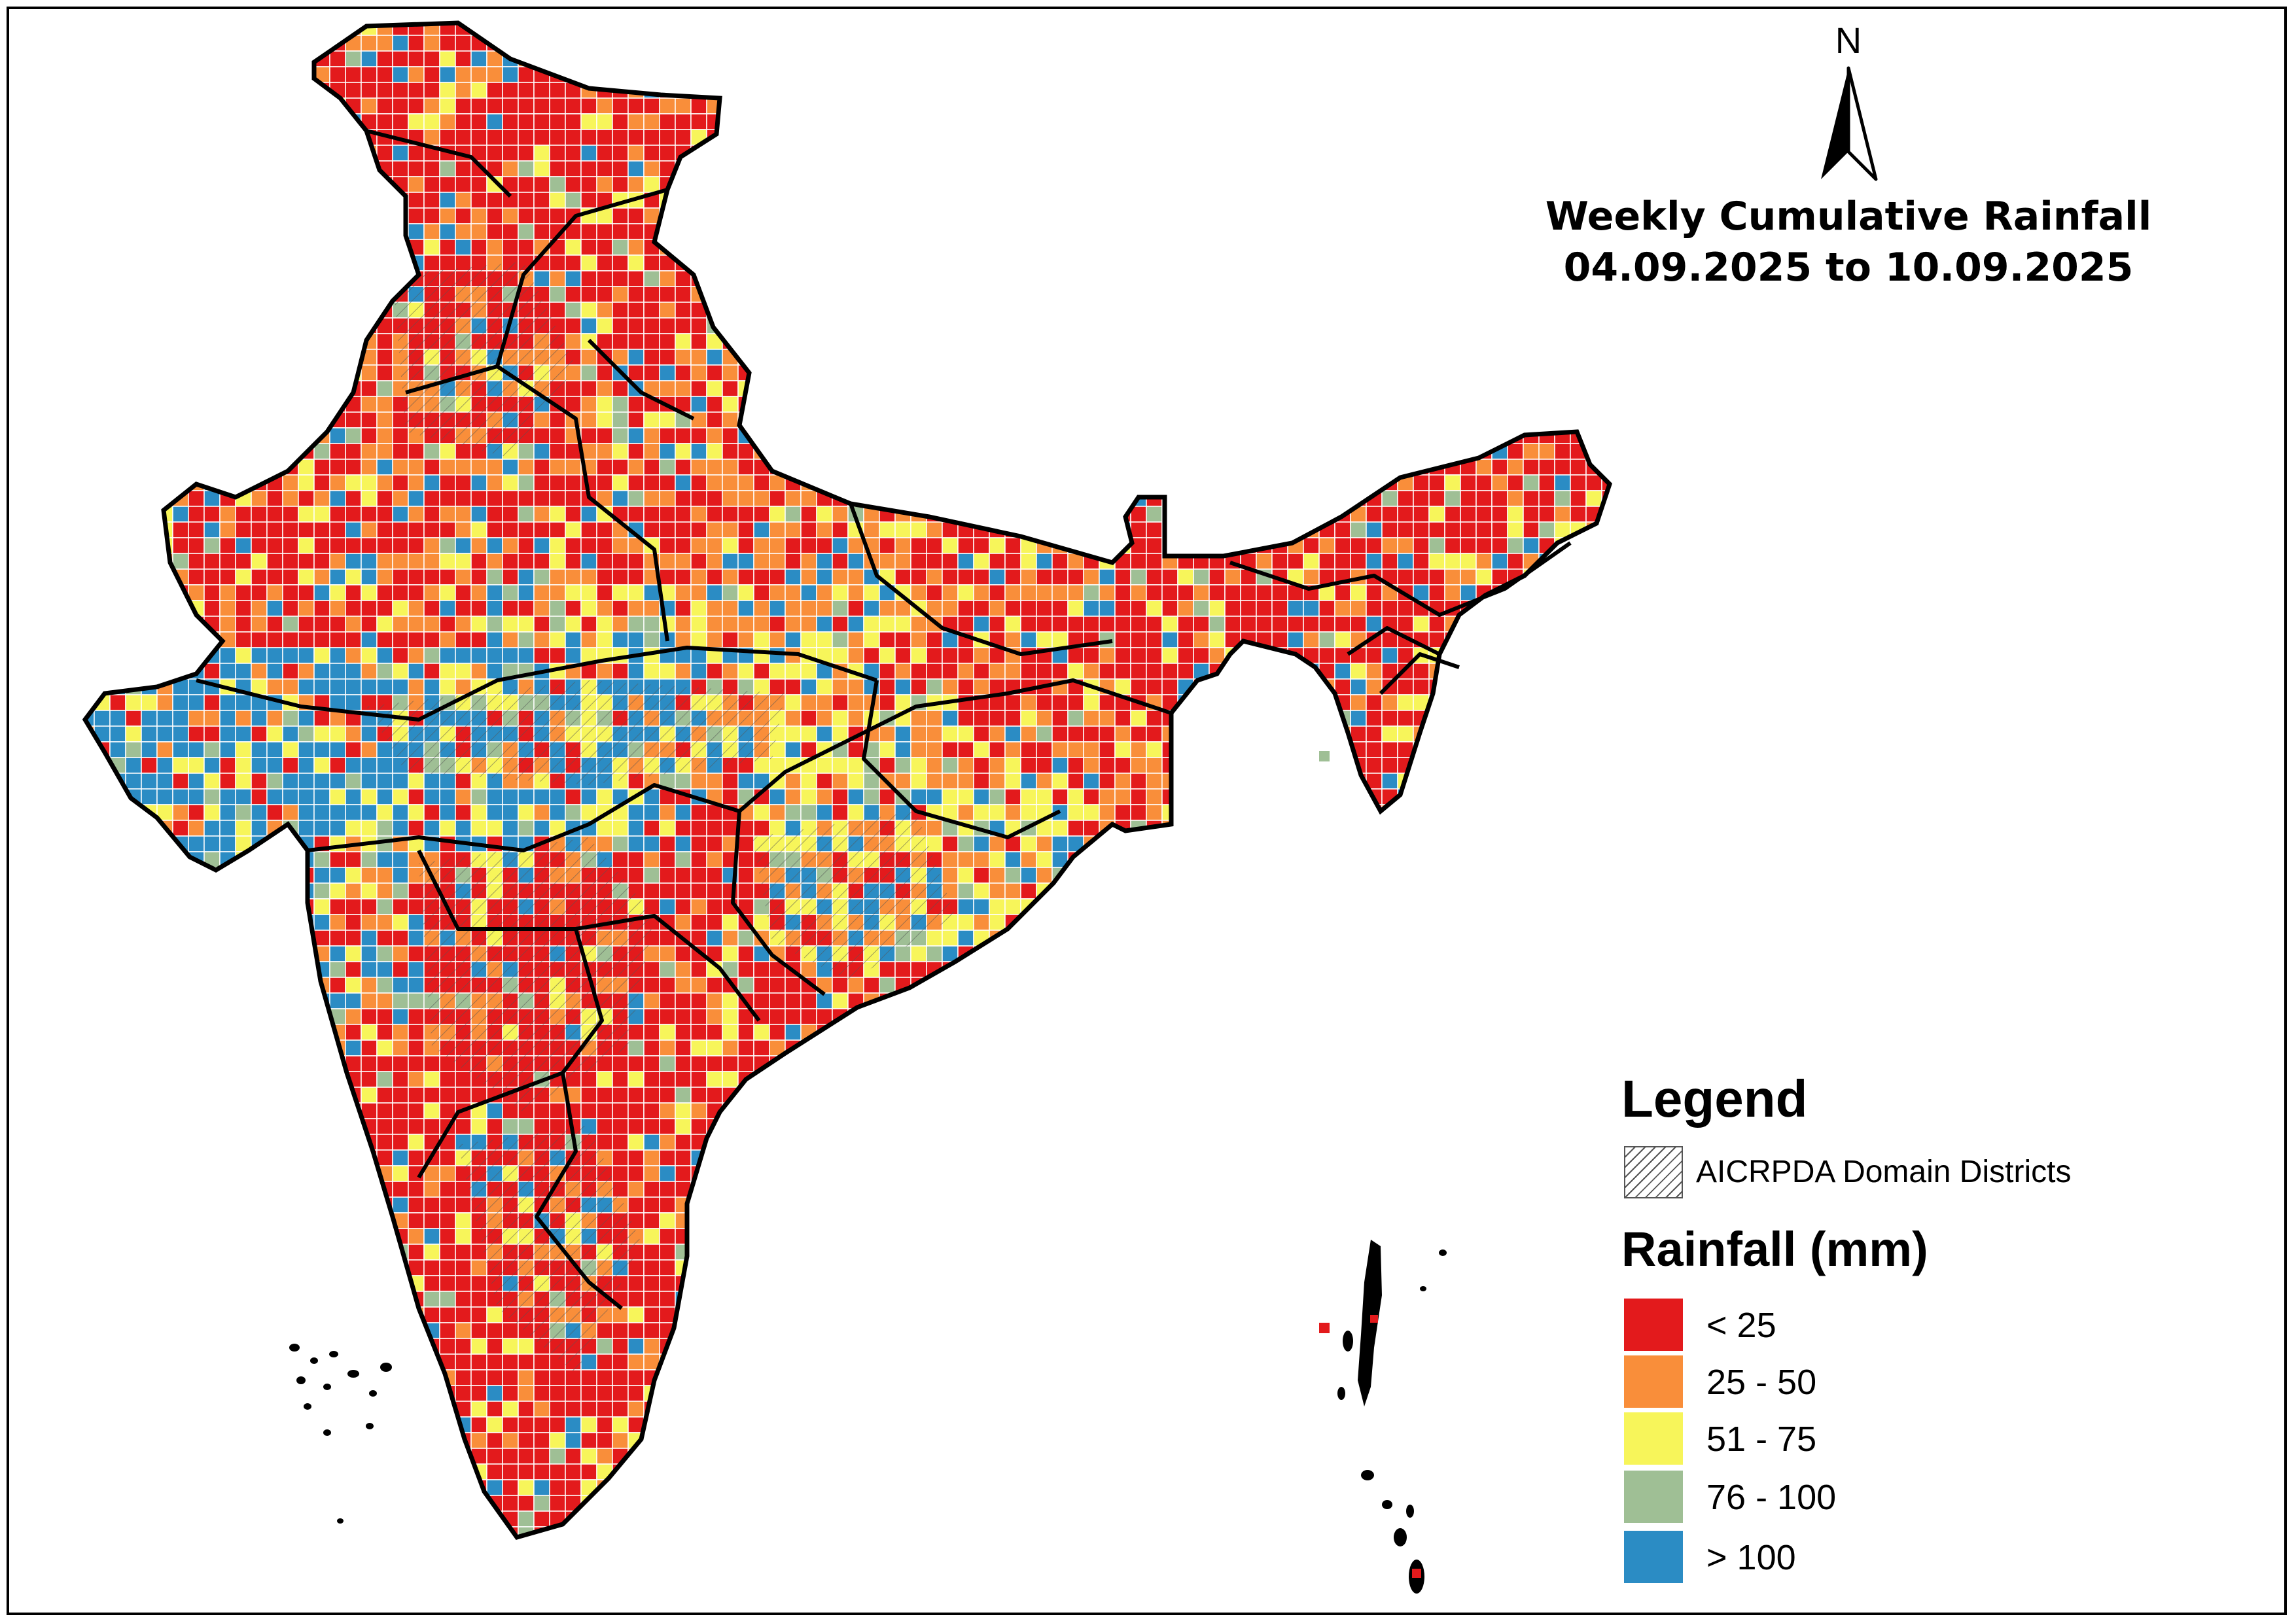  What do you see at coordinates (1653, 1172) in the screenshot?
I see `hatch-swatch` at bounding box center [1653, 1172].